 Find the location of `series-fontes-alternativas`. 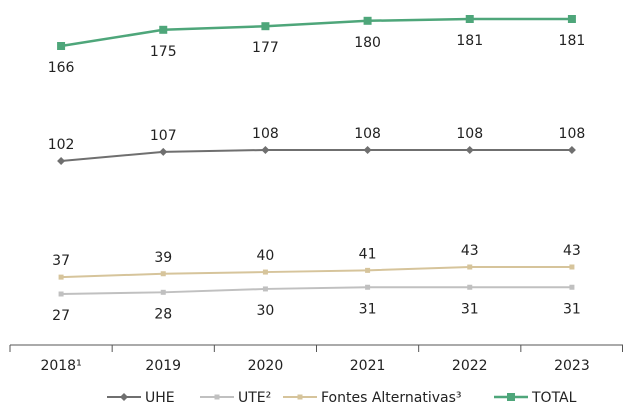

series-fontes-alternativas is located at coordinates (316, 272).